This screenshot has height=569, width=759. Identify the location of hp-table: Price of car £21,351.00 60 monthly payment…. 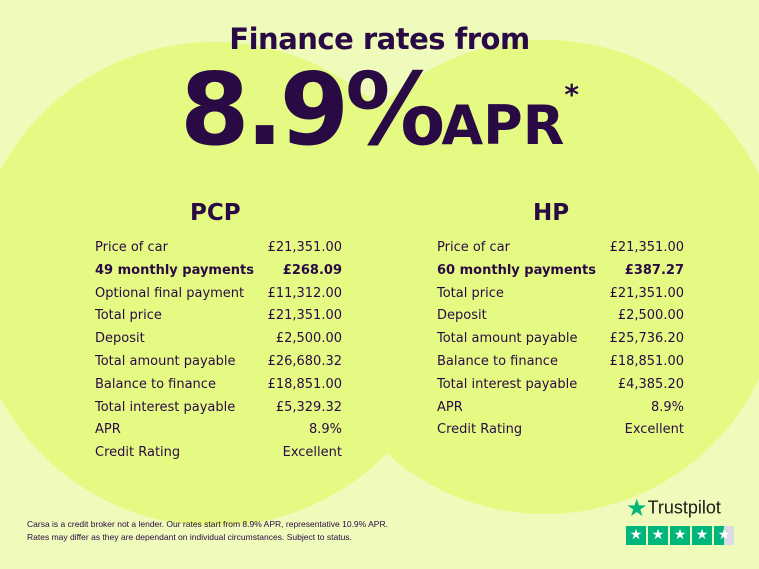
(560, 339).